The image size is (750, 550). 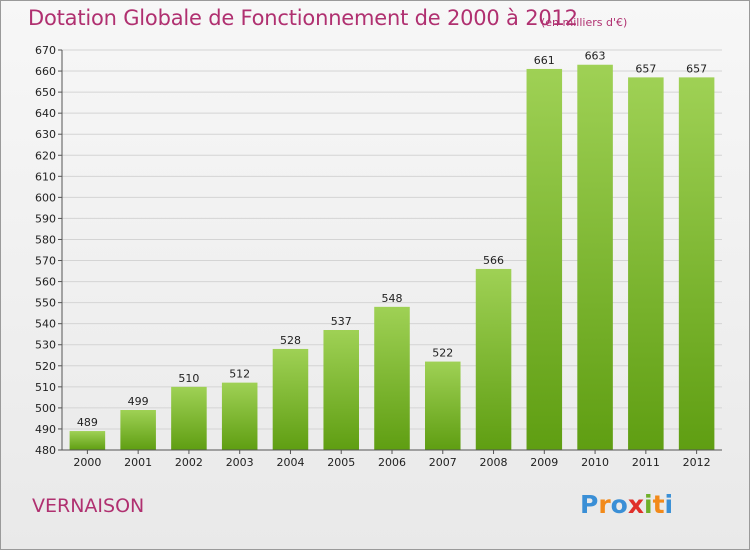 What do you see at coordinates (239, 416) in the screenshot?
I see `bar-2003` at bounding box center [239, 416].